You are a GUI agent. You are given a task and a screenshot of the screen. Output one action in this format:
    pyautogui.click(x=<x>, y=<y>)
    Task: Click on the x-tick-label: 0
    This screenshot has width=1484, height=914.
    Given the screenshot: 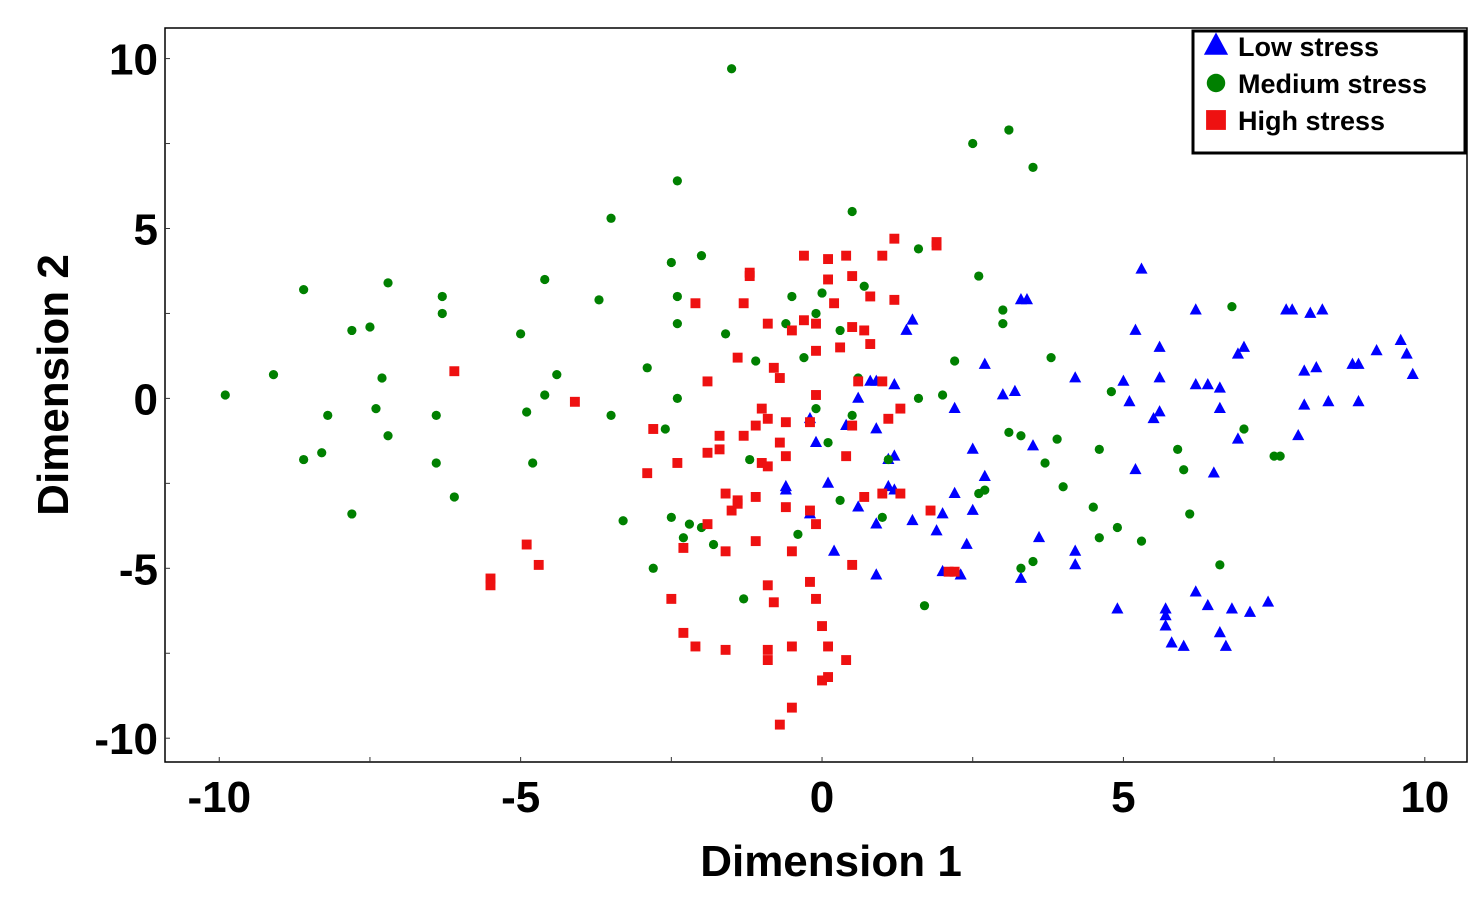 What is the action you would take?
    pyautogui.click(x=822, y=797)
    